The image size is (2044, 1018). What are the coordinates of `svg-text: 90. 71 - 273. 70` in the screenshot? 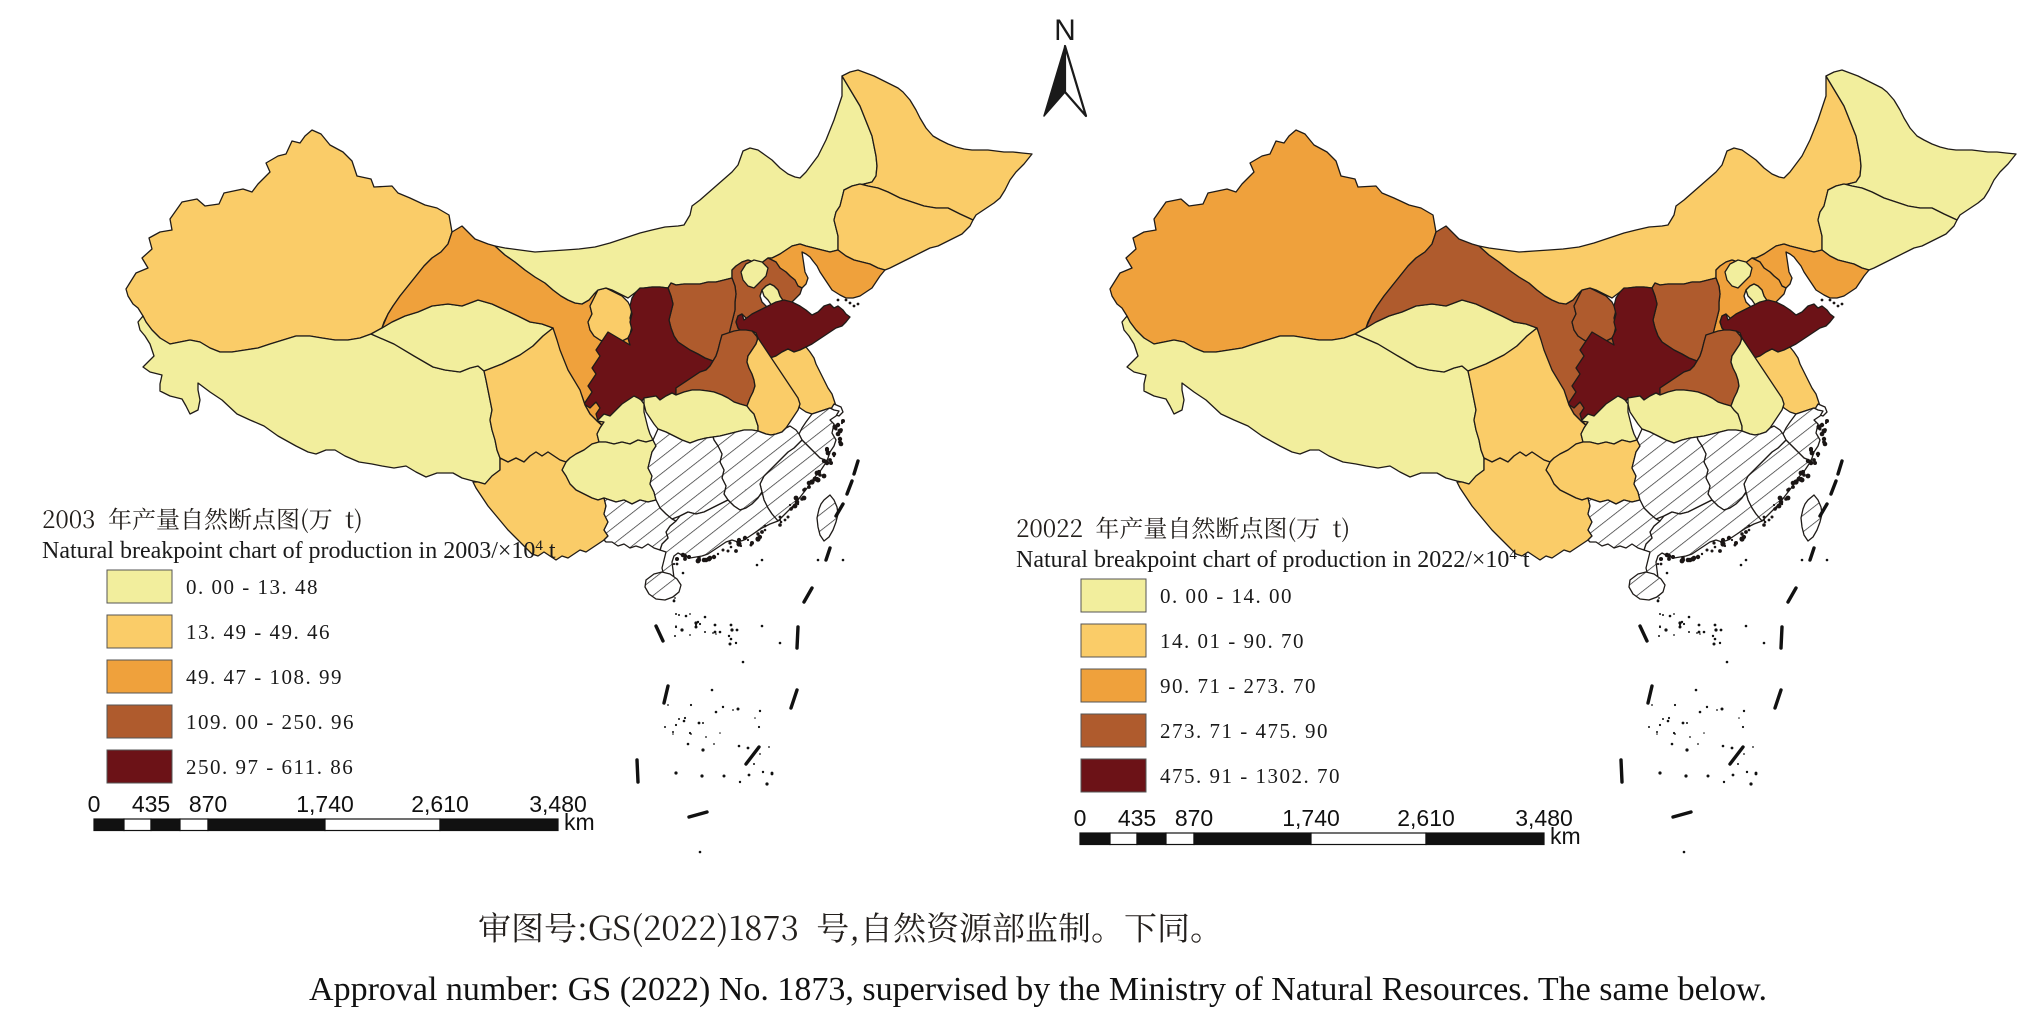 It's located at (1238, 686).